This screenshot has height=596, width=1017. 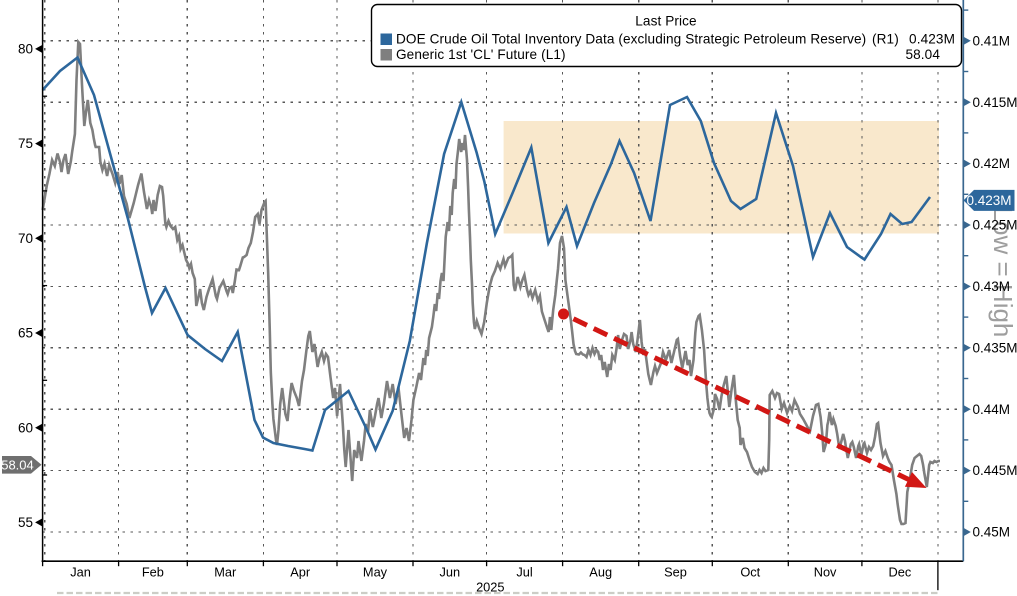 I want to click on svg-text: 80, so click(x=25, y=49).